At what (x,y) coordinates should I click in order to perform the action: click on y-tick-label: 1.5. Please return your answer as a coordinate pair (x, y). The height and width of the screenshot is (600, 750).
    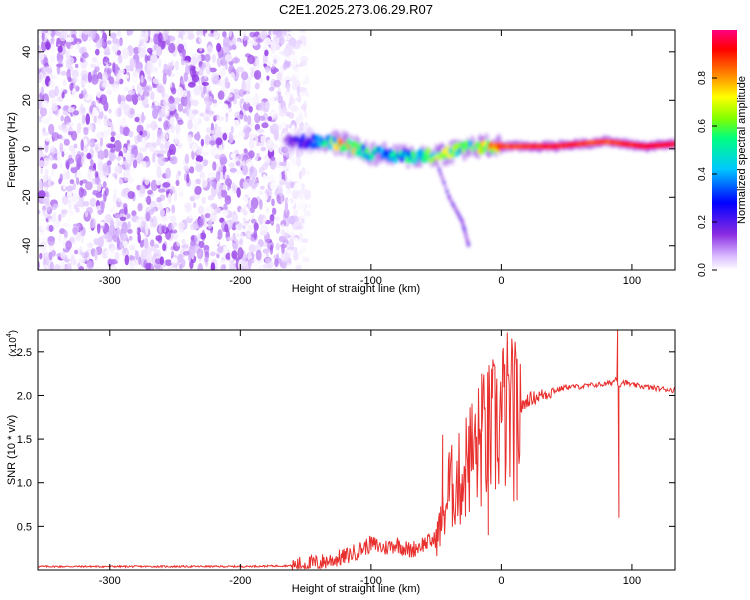
    Looking at the image, I should click on (24, 440).